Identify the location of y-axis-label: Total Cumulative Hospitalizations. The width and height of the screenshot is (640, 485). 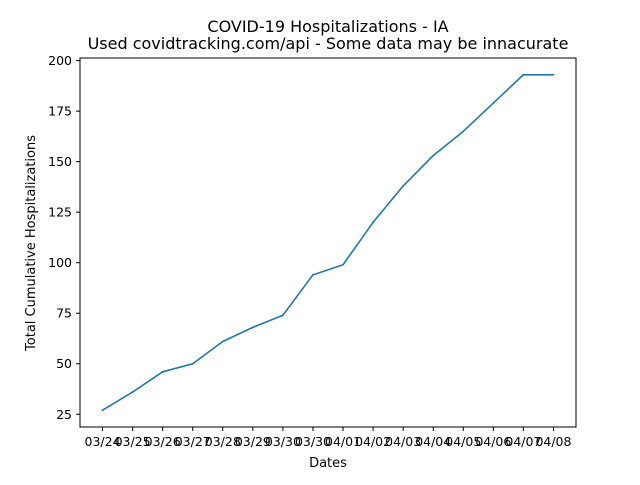
(31, 243).